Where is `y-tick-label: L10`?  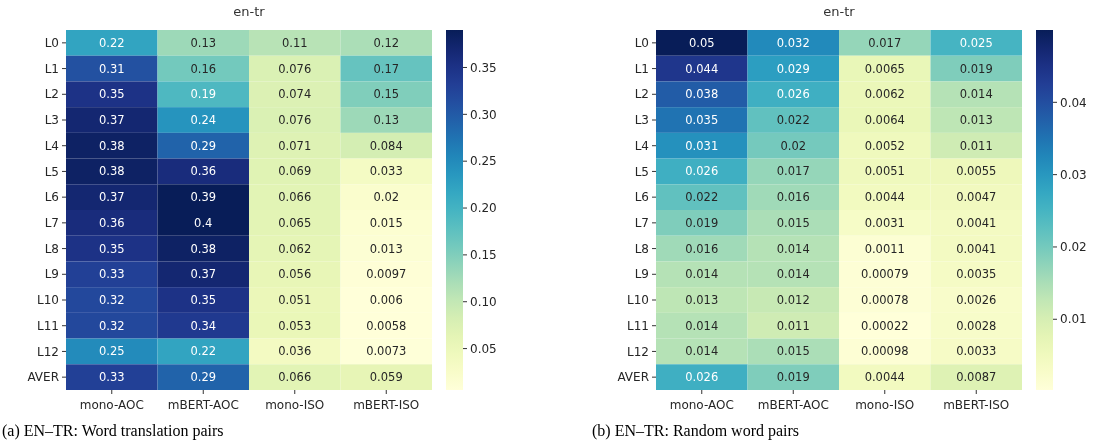 y-tick-label: L10 is located at coordinates (48, 300).